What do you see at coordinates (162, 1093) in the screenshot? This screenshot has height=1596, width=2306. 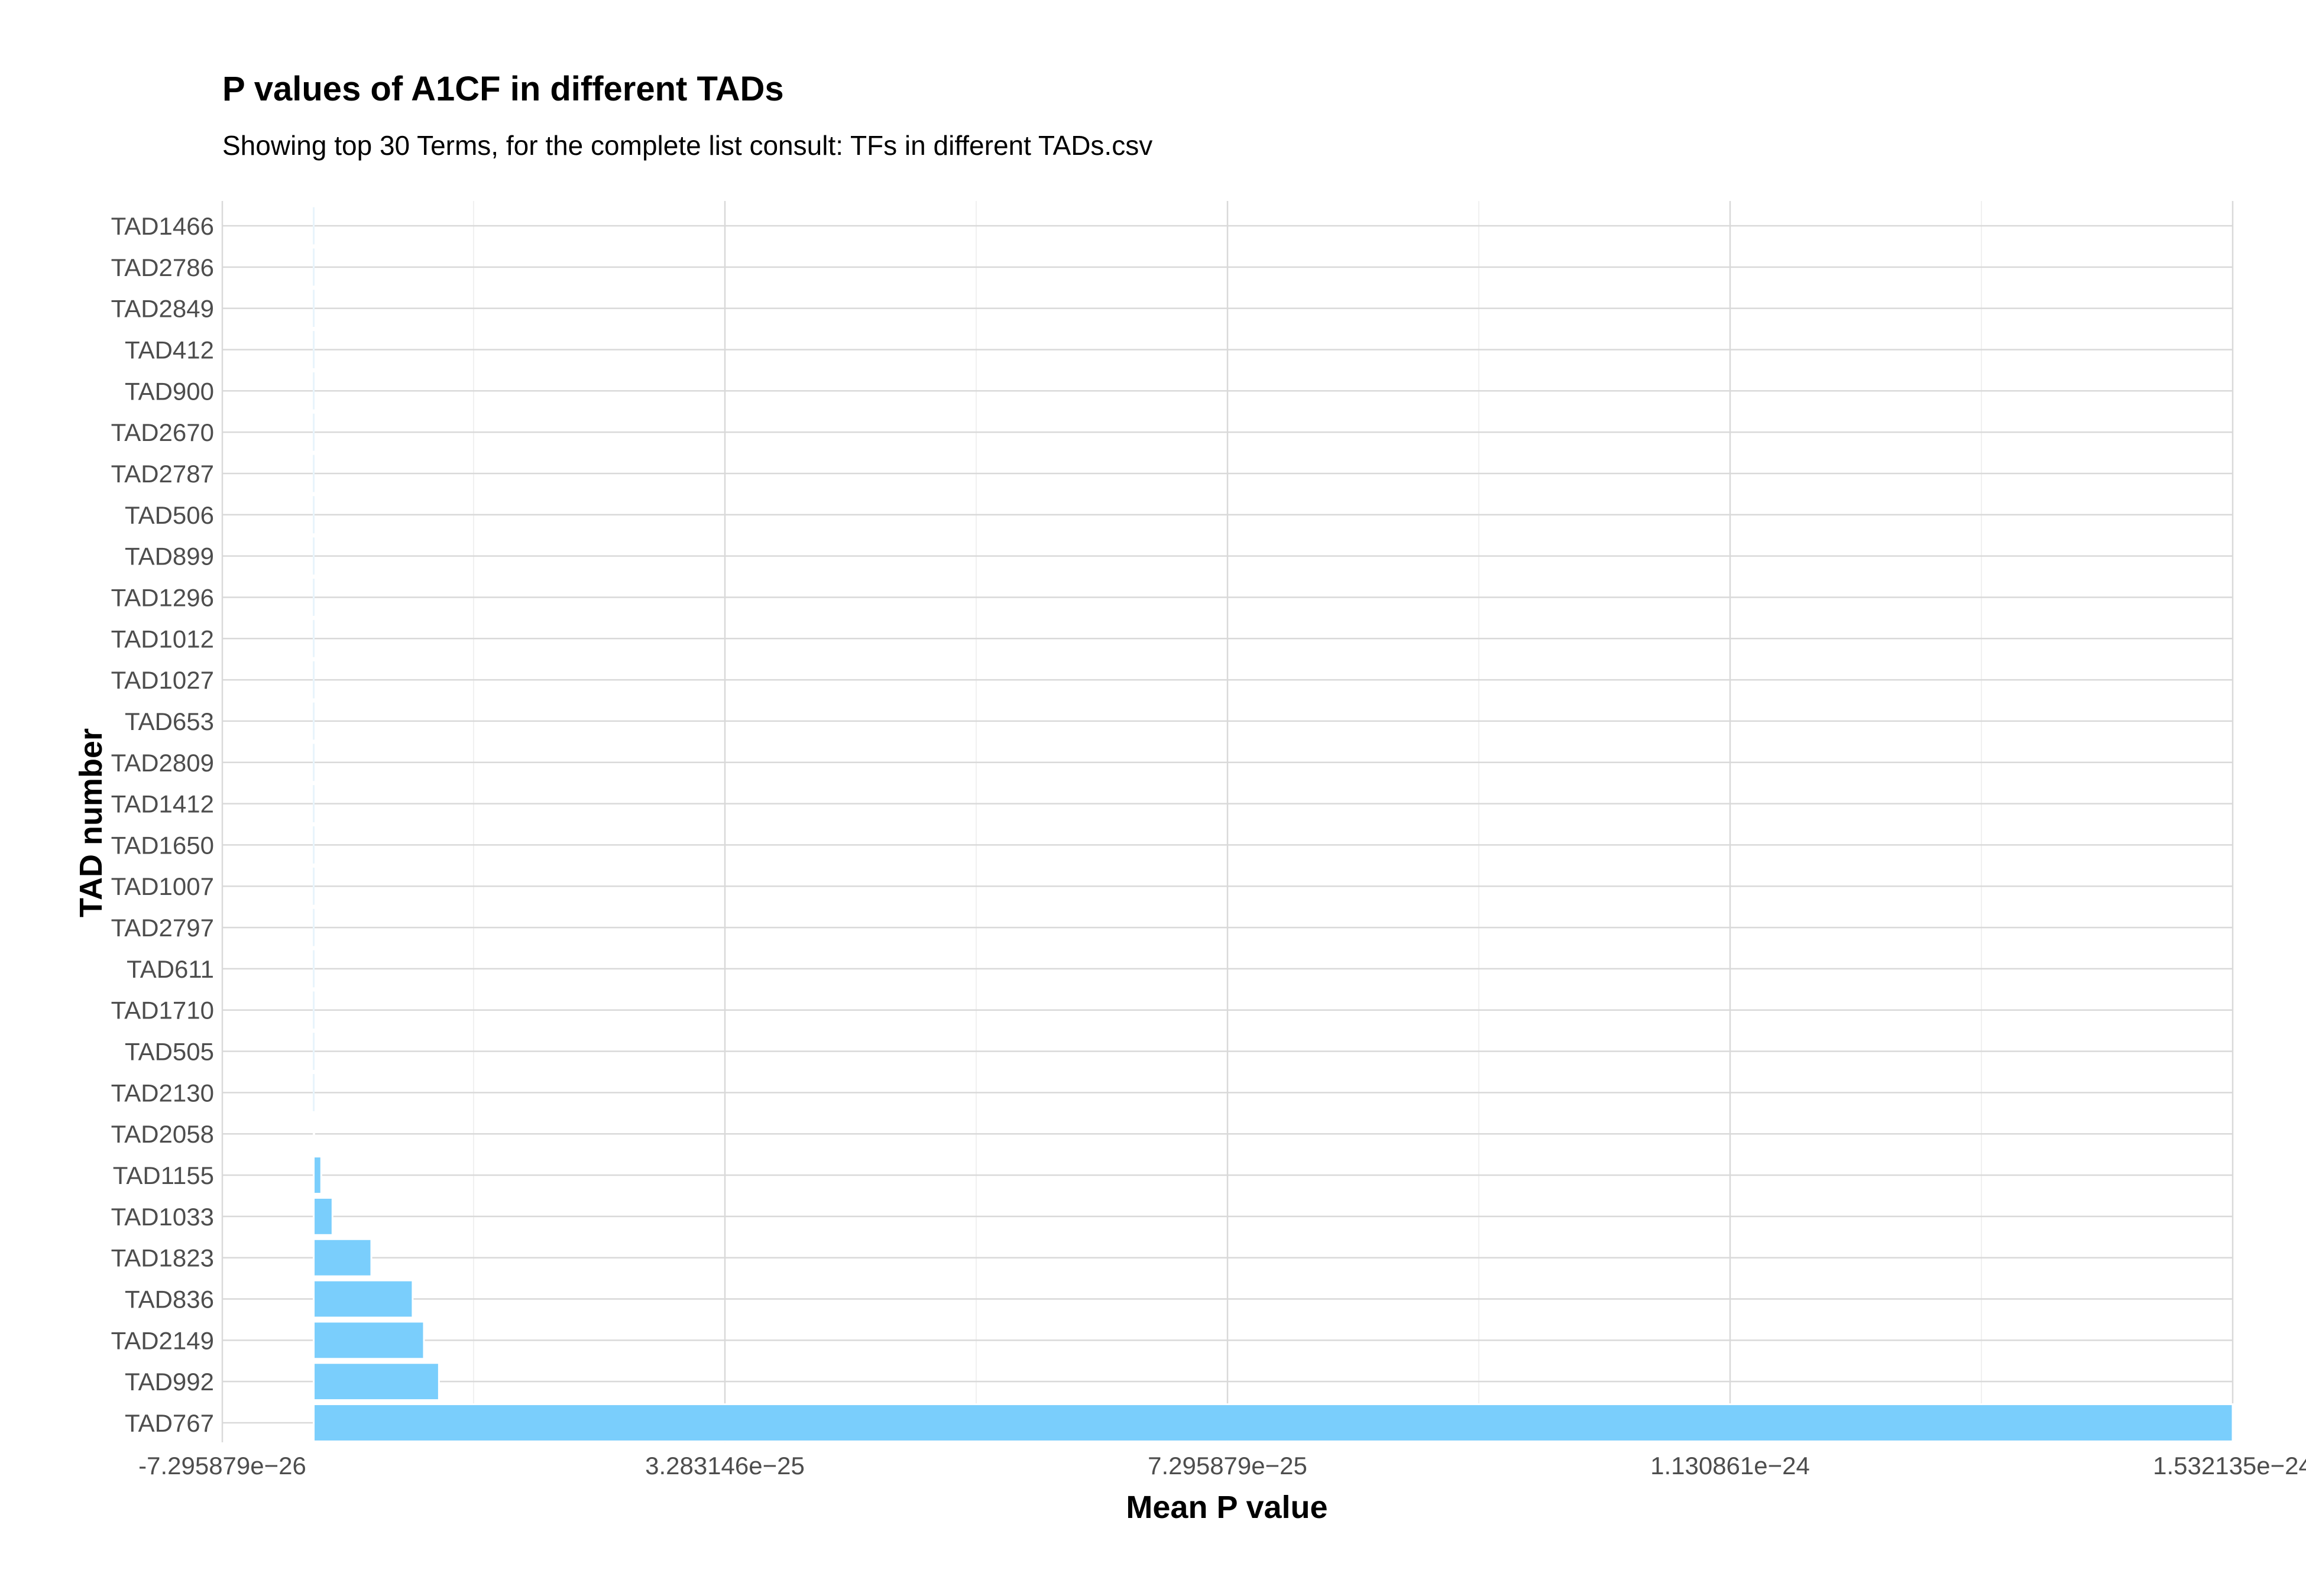 I see `y-tick-label: TAD2130` at bounding box center [162, 1093].